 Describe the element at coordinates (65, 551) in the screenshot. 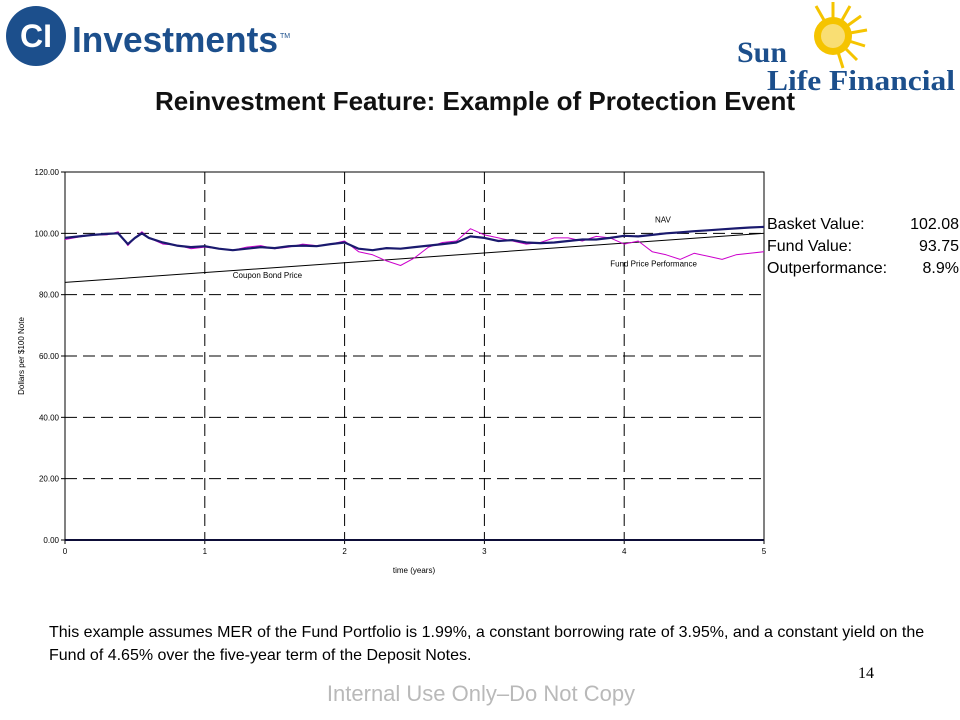

I see `x-tick-label: 0` at that location.